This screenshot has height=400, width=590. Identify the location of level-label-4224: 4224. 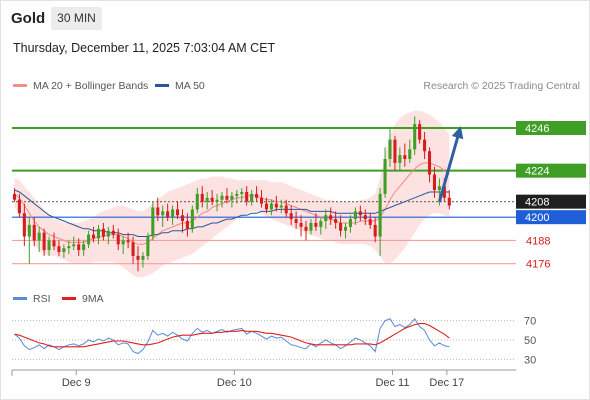
(537, 172).